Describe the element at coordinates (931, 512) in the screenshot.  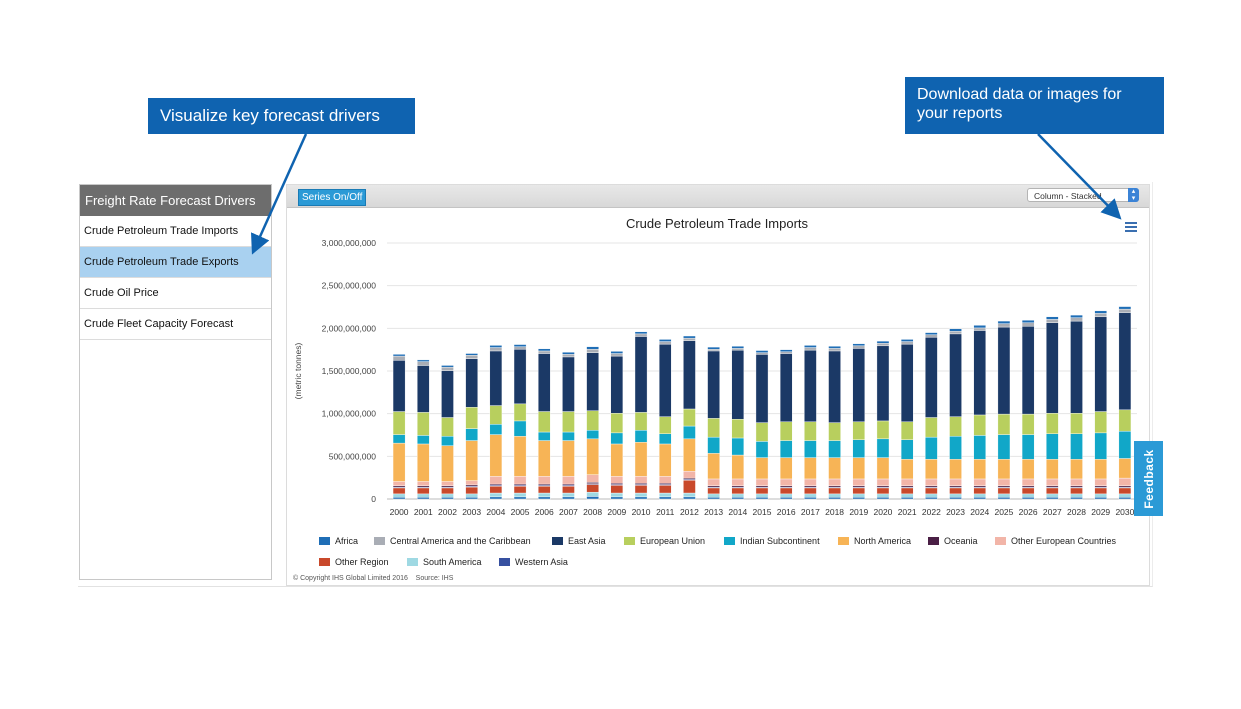
I see `x-tick-label: 2022` at that location.